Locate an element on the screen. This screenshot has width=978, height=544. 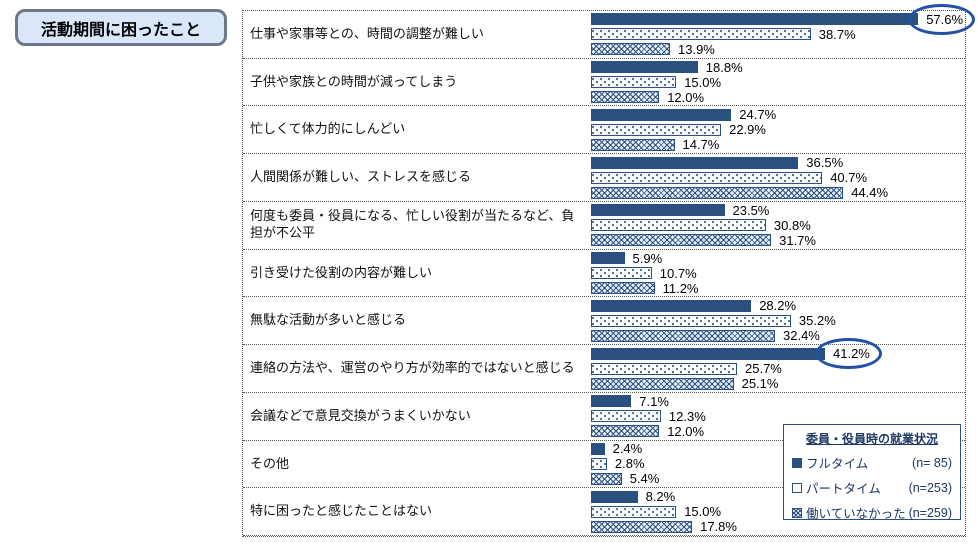
bar-line: 25.7% is located at coordinates (778, 368).